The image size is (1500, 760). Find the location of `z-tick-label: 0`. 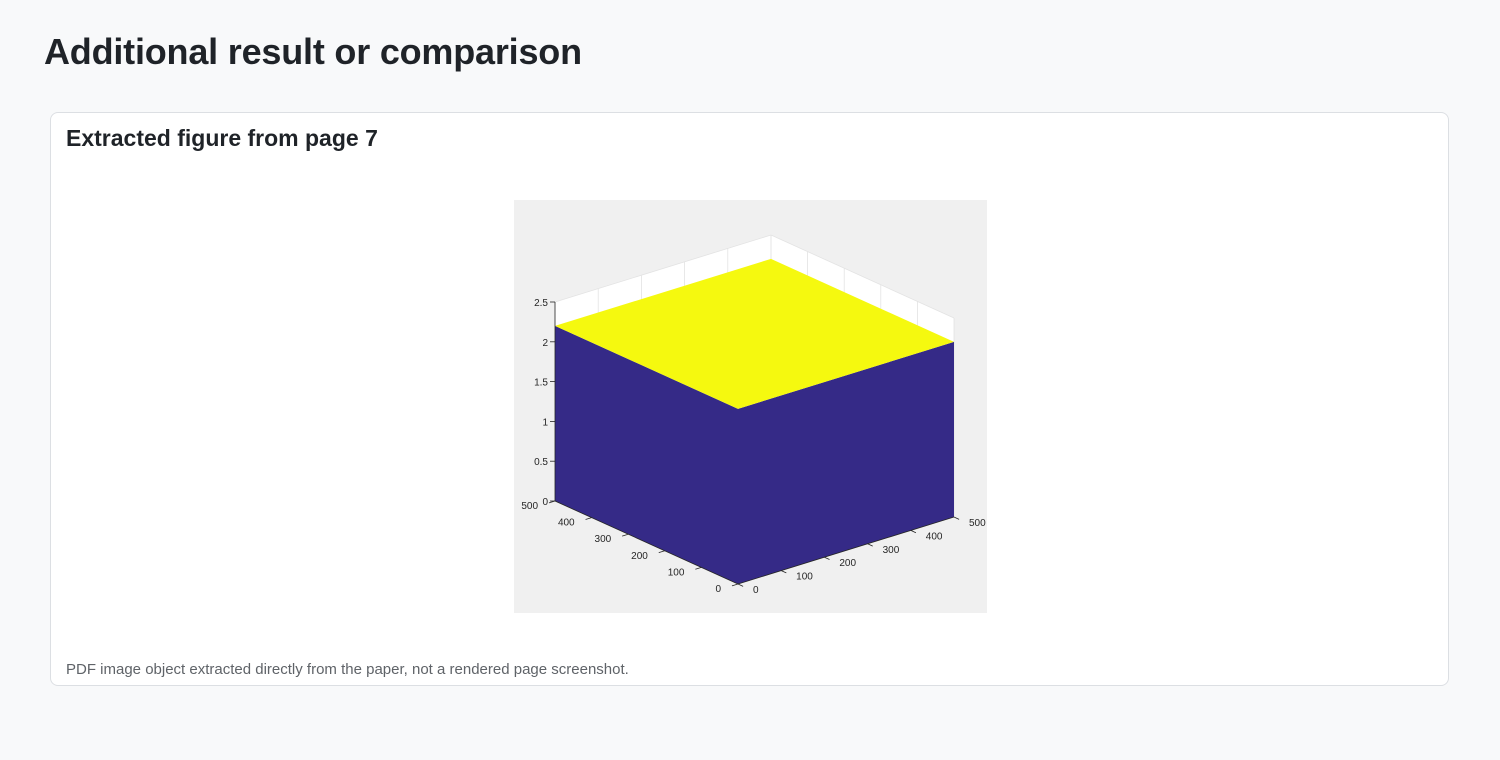

z-tick-label: 0 is located at coordinates (545, 502).